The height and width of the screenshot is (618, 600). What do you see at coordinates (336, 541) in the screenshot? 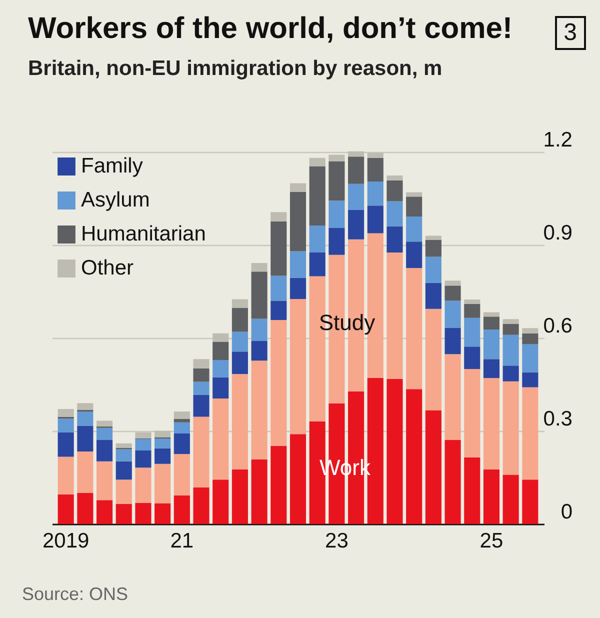
I see `x-tick-label: 23` at bounding box center [336, 541].